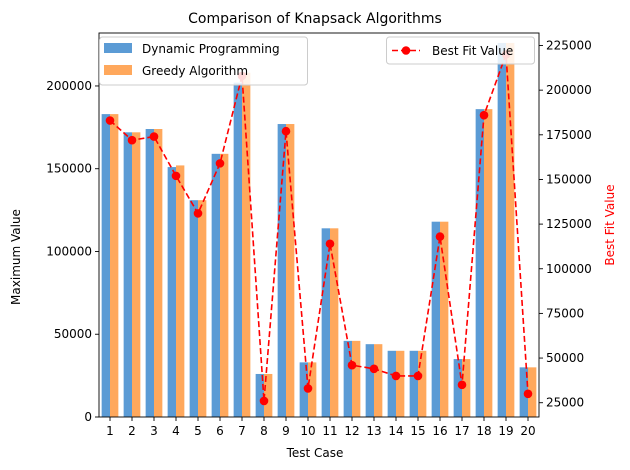  Describe the element at coordinates (461, 431) in the screenshot. I see `x-tick-label: 17` at that location.